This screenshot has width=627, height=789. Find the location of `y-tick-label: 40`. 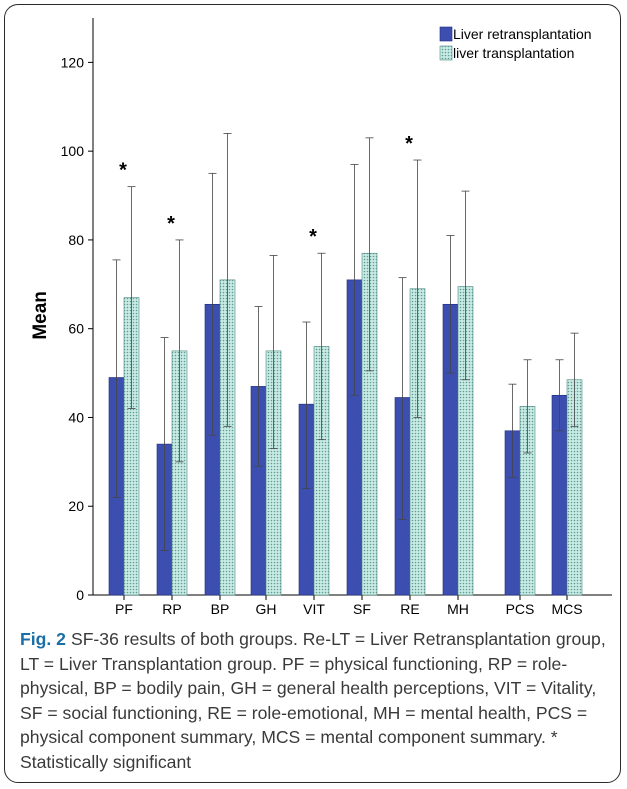

y-tick-label: 40 is located at coordinates (76, 417).